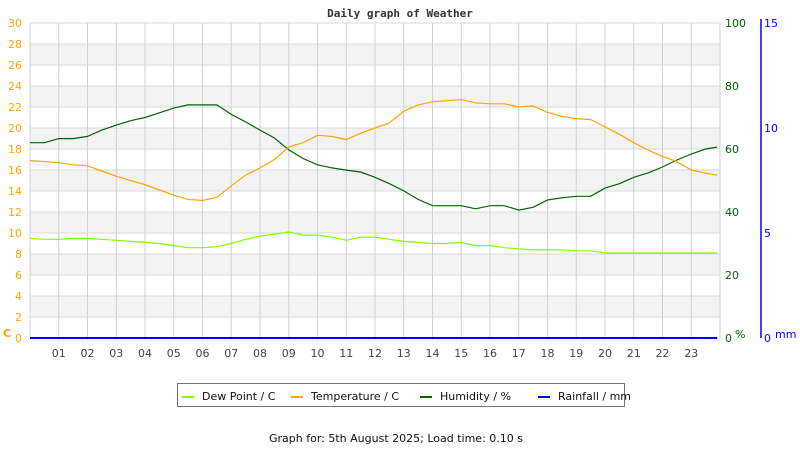  I want to click on x-tick-label: 02, so click(88, 353).